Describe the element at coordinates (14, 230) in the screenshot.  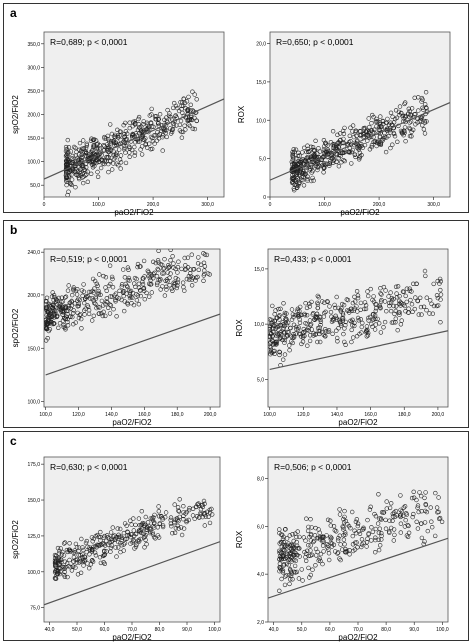
I see `panel-letter-b: b` at that location.